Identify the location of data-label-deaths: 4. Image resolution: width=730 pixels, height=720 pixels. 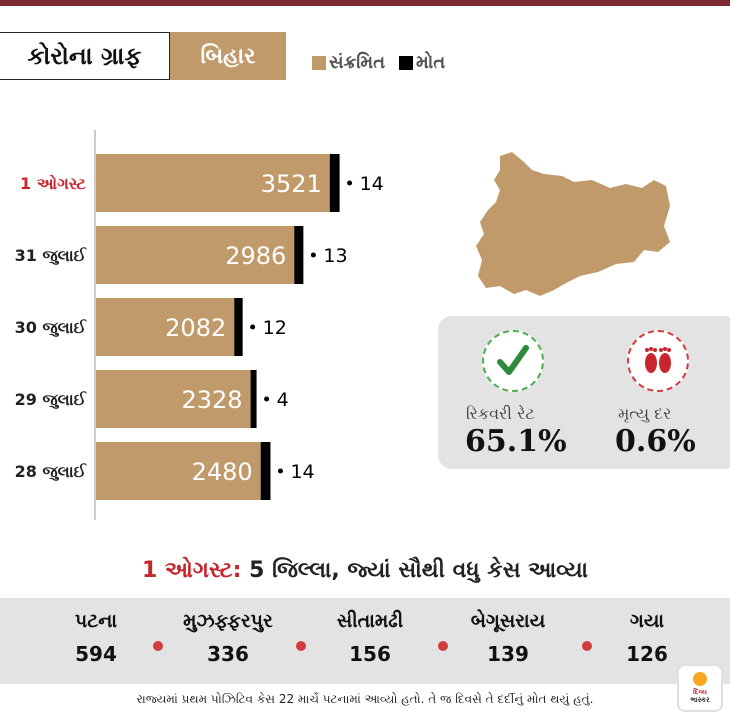
(283, 400).